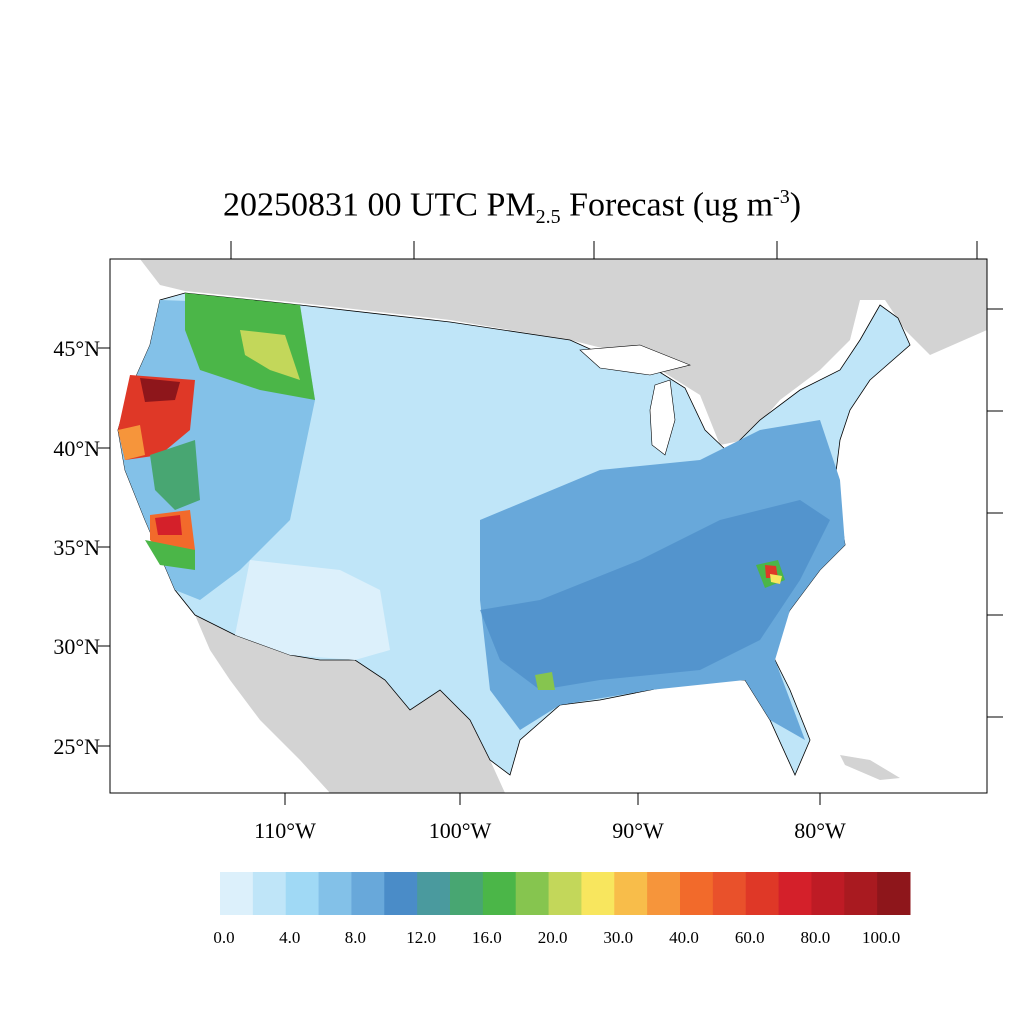  Describe the element at coordinates (160, 390) in the screenshot. I see `hotspot-oregon-dark` at that location.